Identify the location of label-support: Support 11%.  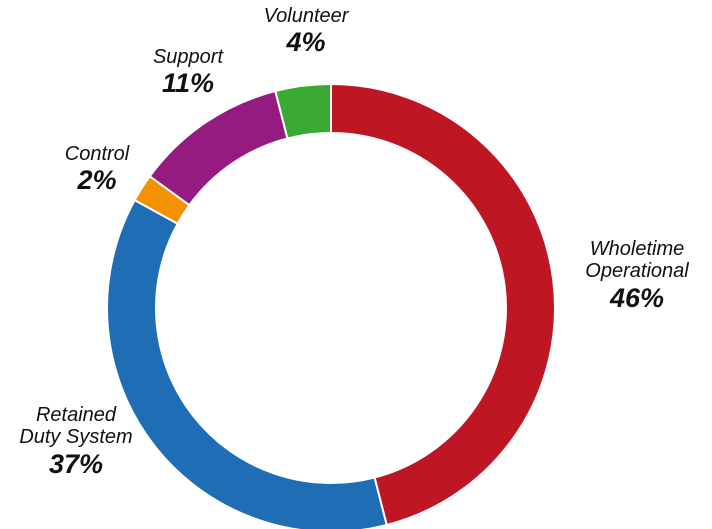
(188, 72).